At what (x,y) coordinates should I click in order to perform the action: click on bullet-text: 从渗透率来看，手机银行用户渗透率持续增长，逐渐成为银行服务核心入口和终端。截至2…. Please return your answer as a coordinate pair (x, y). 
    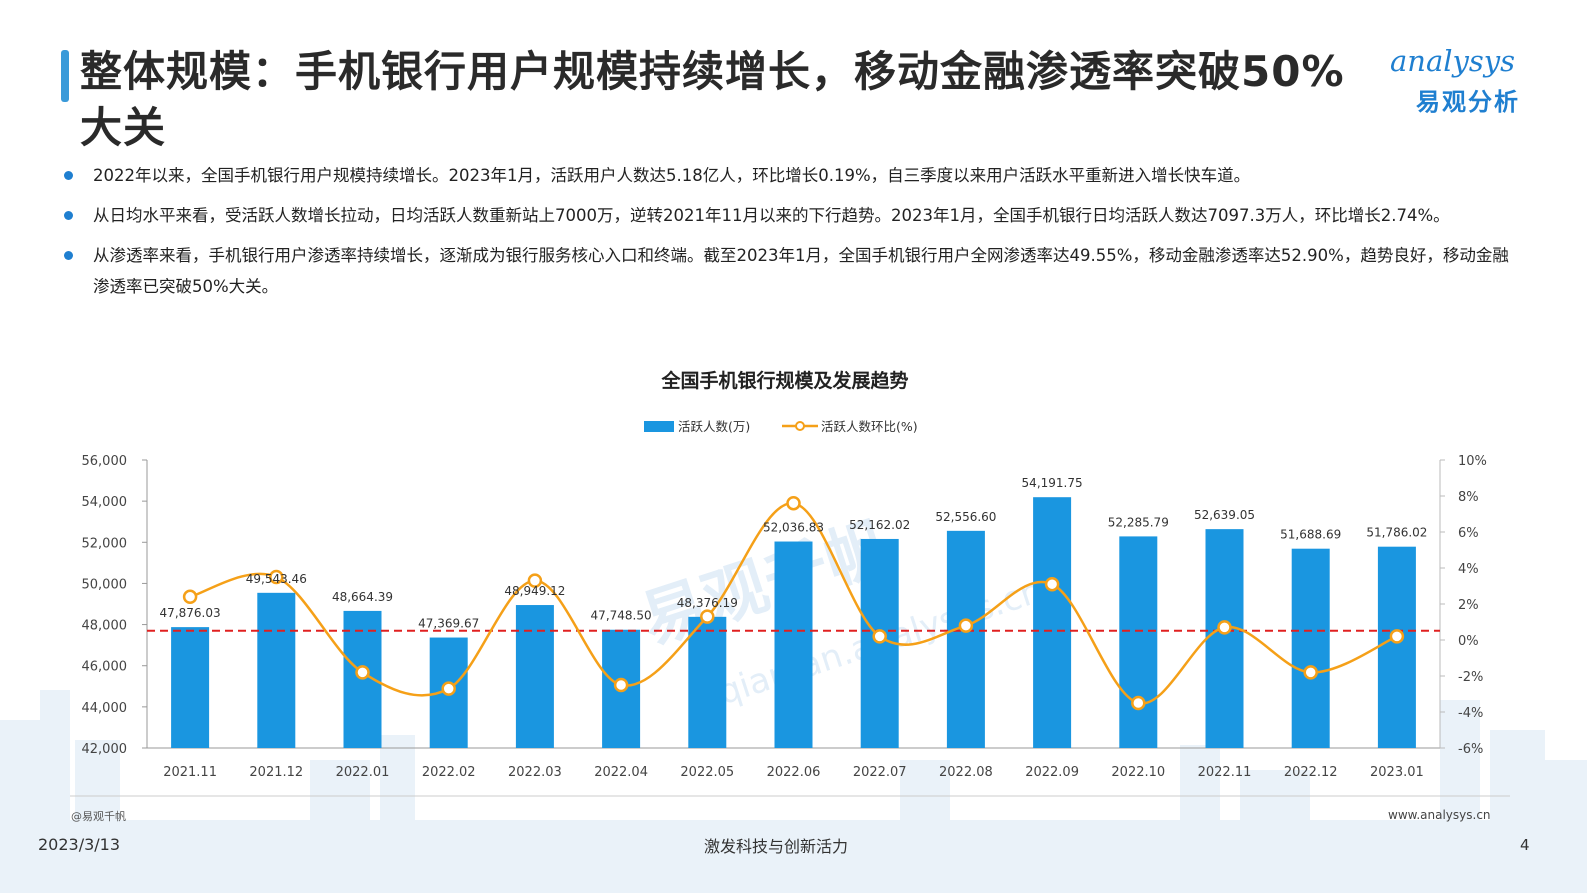
    Looking at the image, I should click on (801, 271).